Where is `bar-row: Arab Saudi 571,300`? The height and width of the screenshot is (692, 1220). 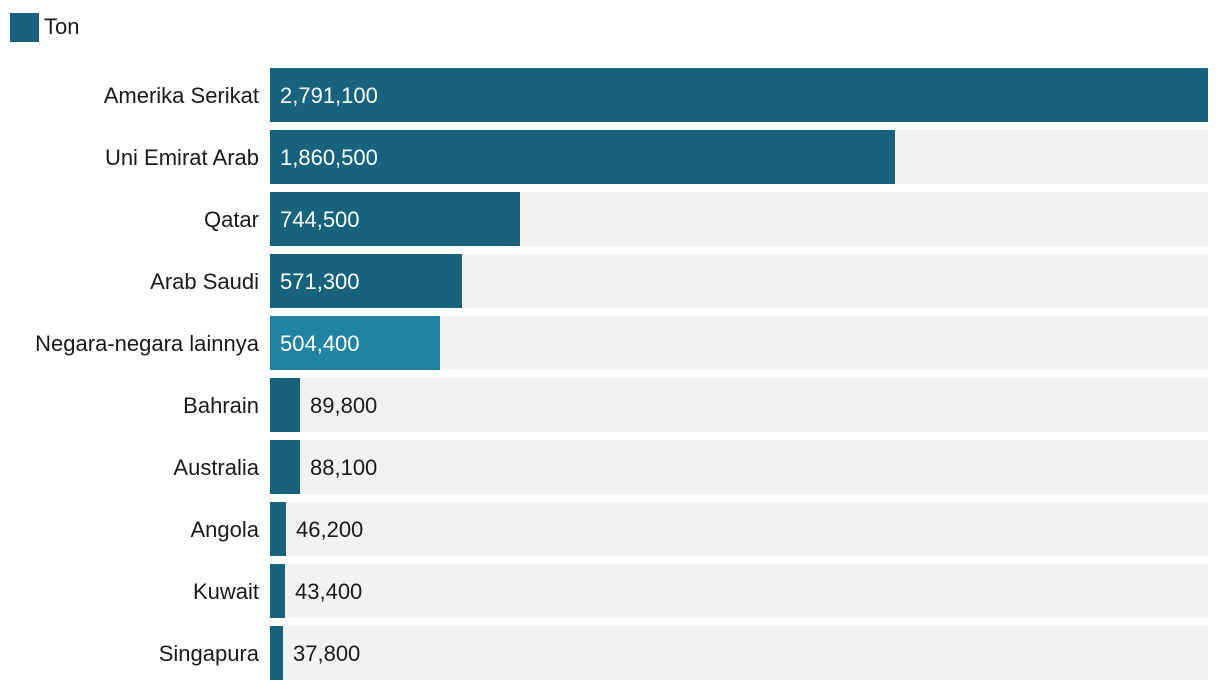
bar-row: Arab Saudi 571,300 is located at coordinates (679, 281).